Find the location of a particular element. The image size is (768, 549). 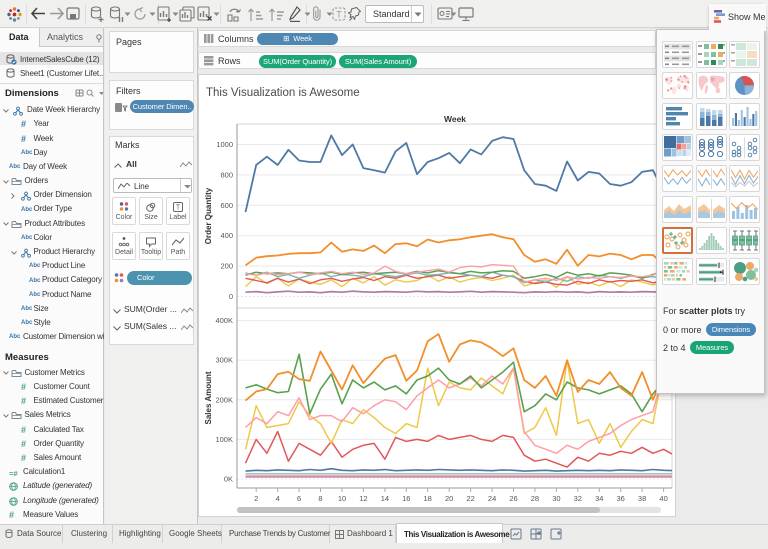

svg-text: 16 is located at coordinates (406, 498).